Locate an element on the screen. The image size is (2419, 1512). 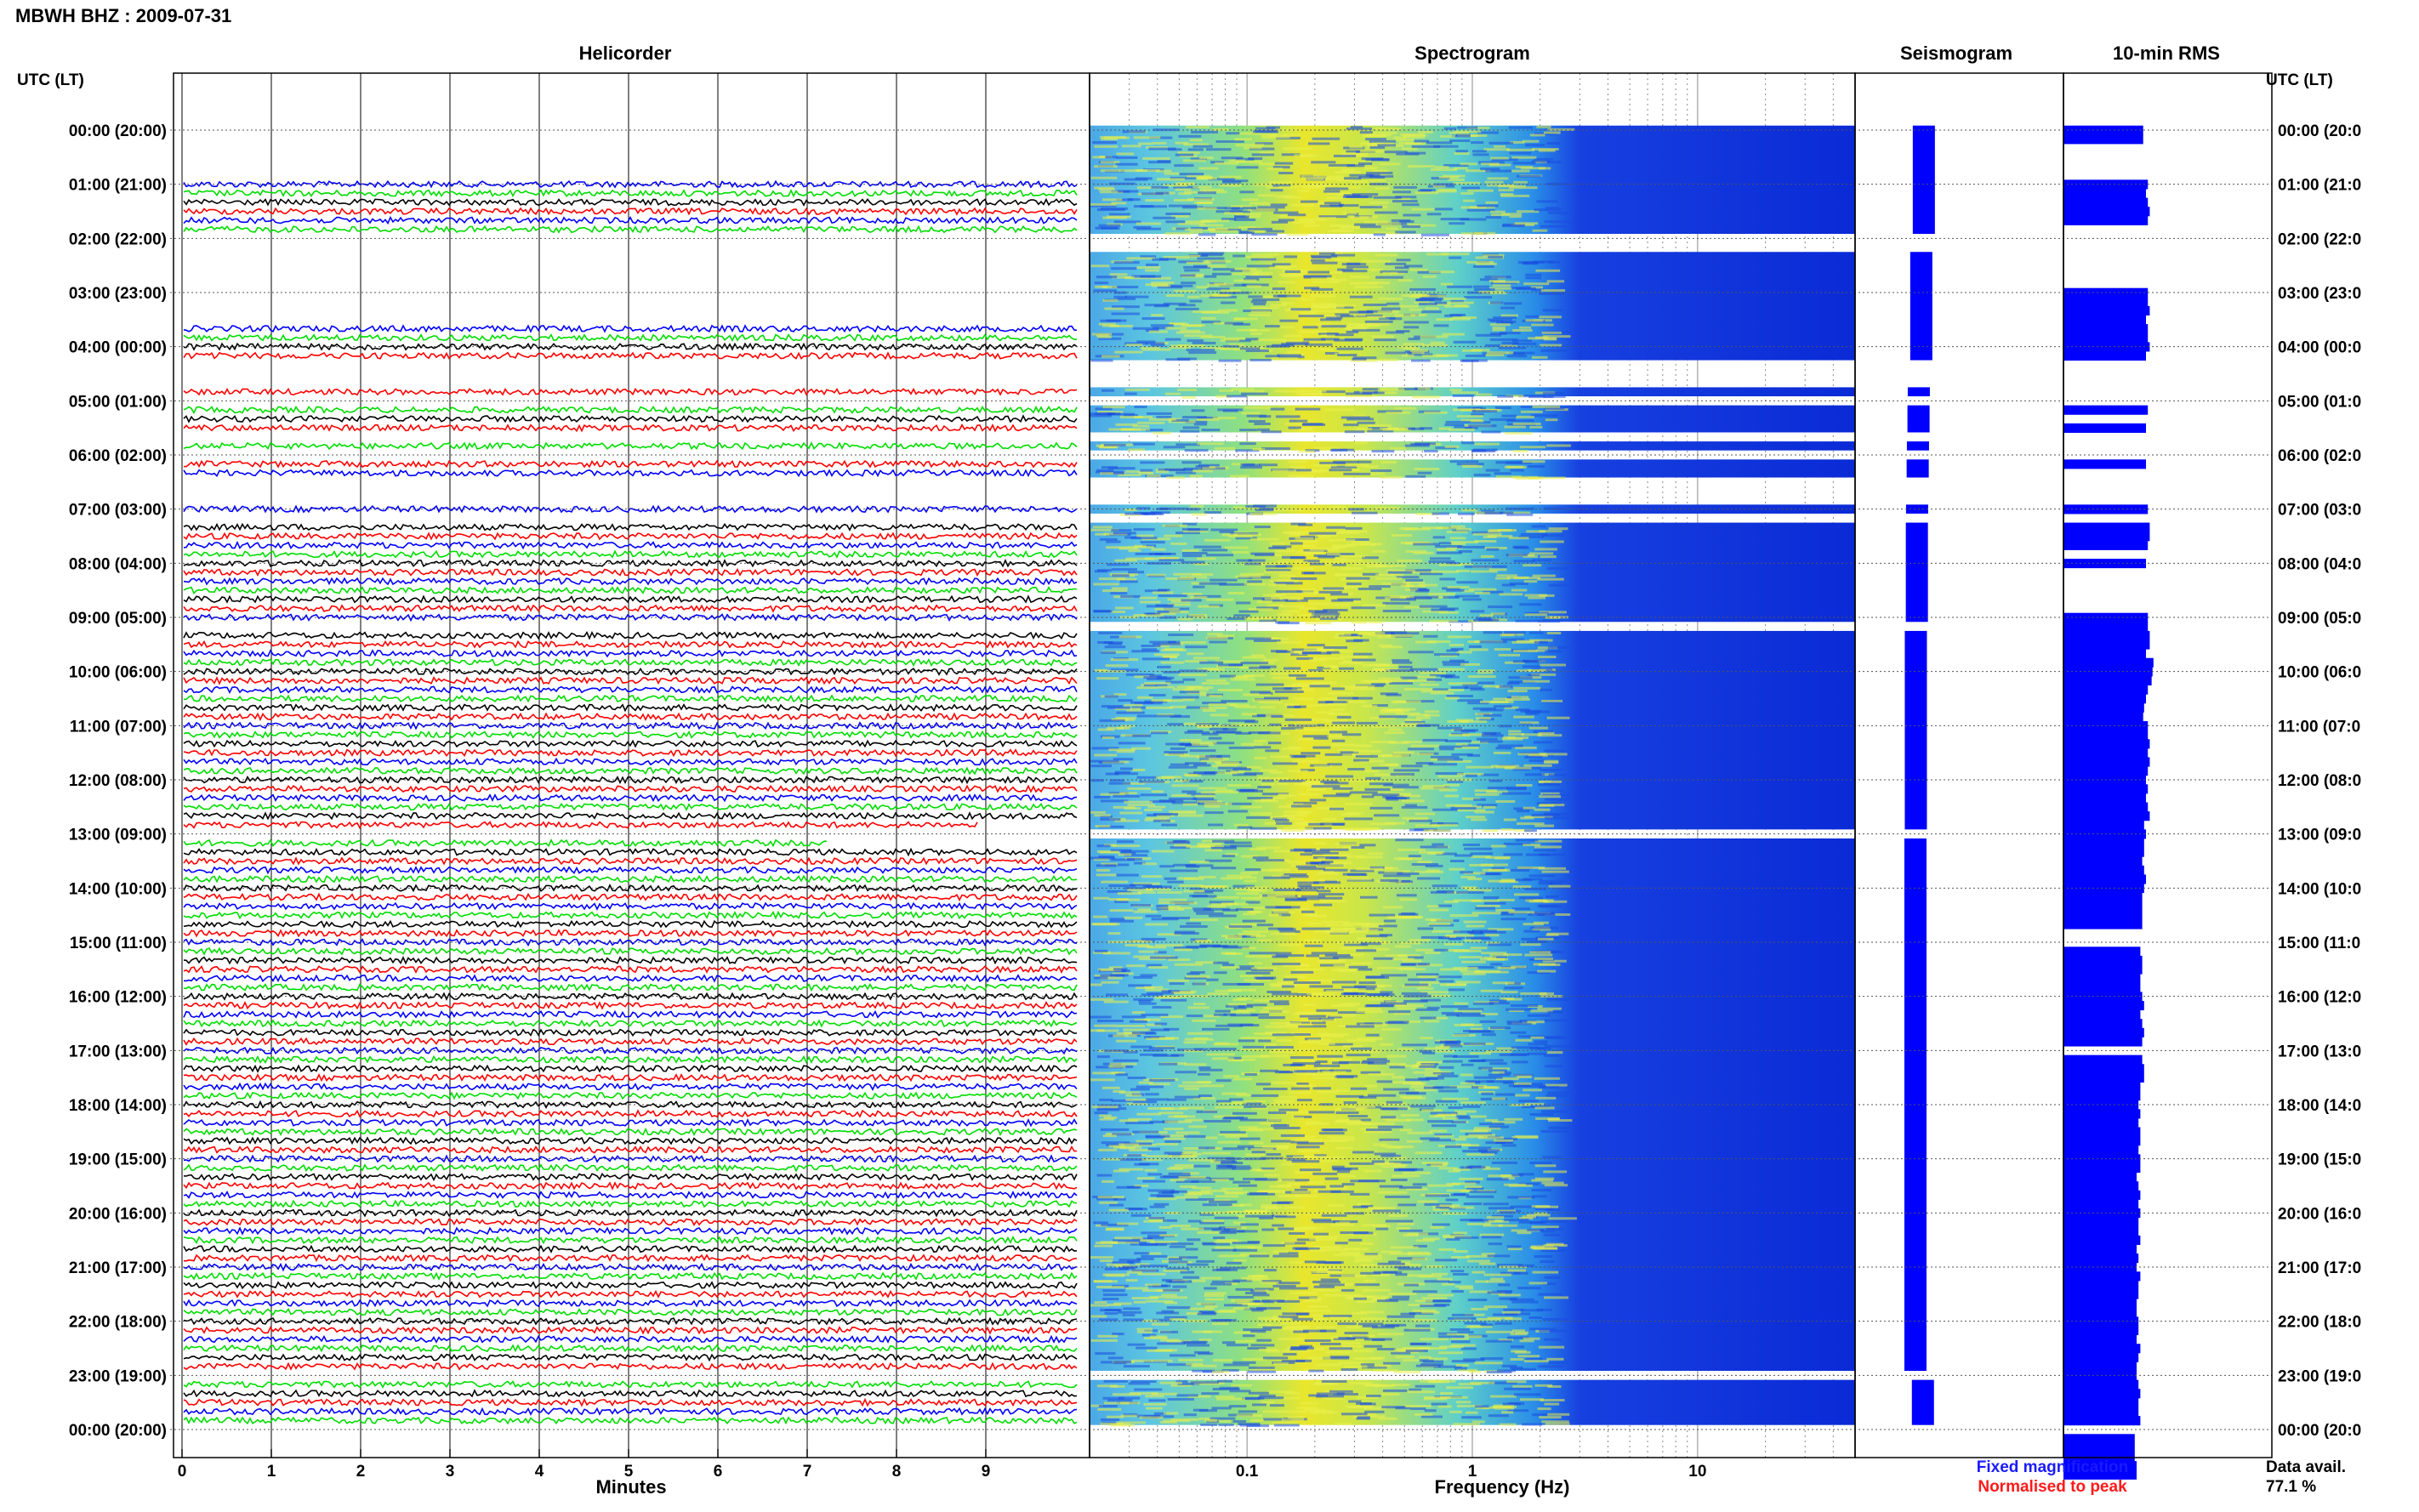
spectrogram-title: Spectrogram is located at coordinates (1472, 53).